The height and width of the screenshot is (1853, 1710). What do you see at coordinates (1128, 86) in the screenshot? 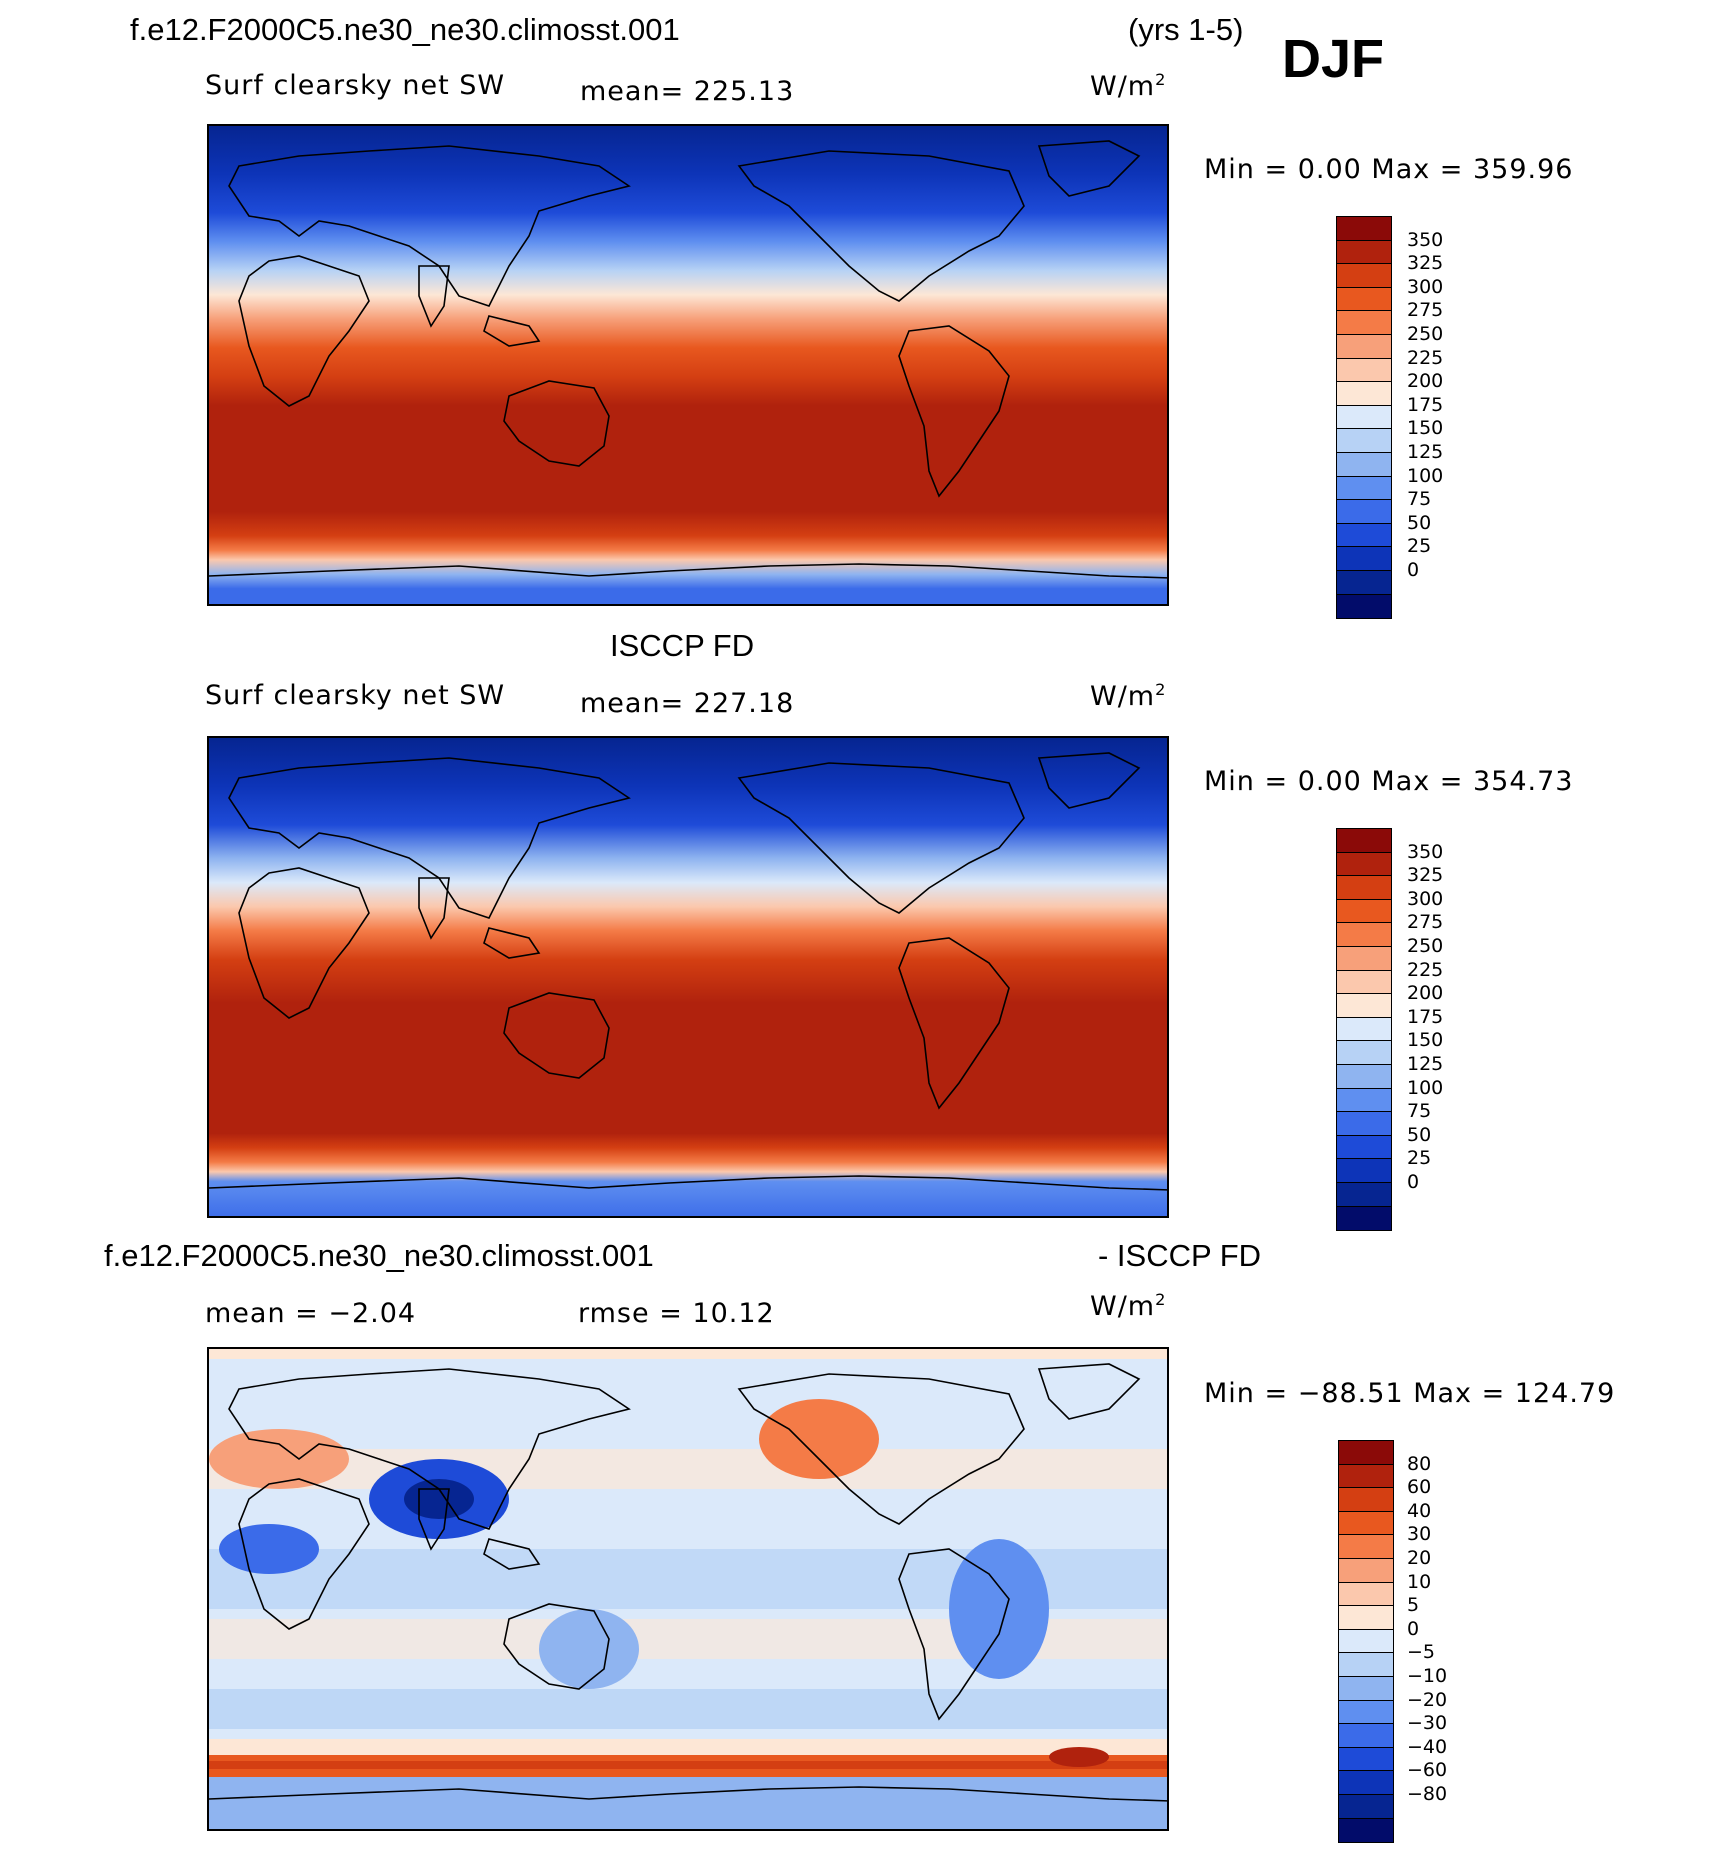
I see `panel-model-units: W/m2` at bounding box center [1128, 86].